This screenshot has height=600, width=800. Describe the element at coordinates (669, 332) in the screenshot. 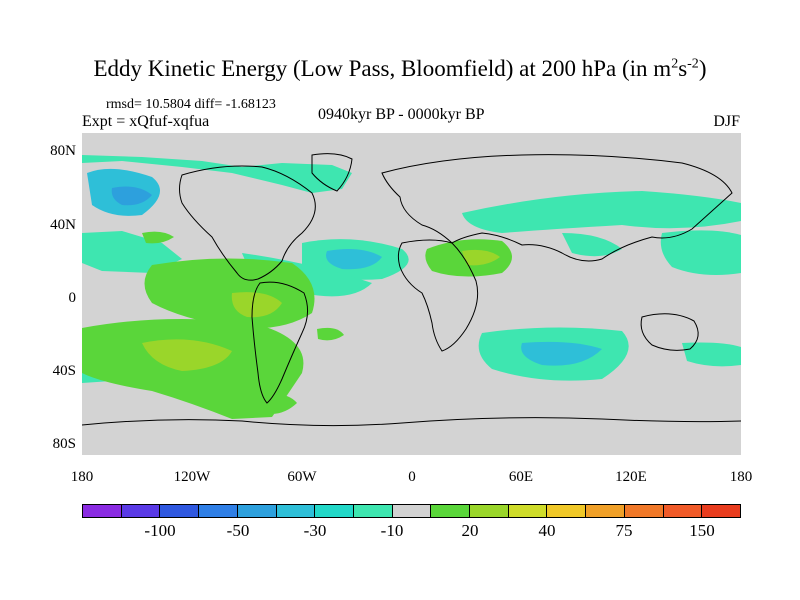

I see `coastline-australia` at that location.